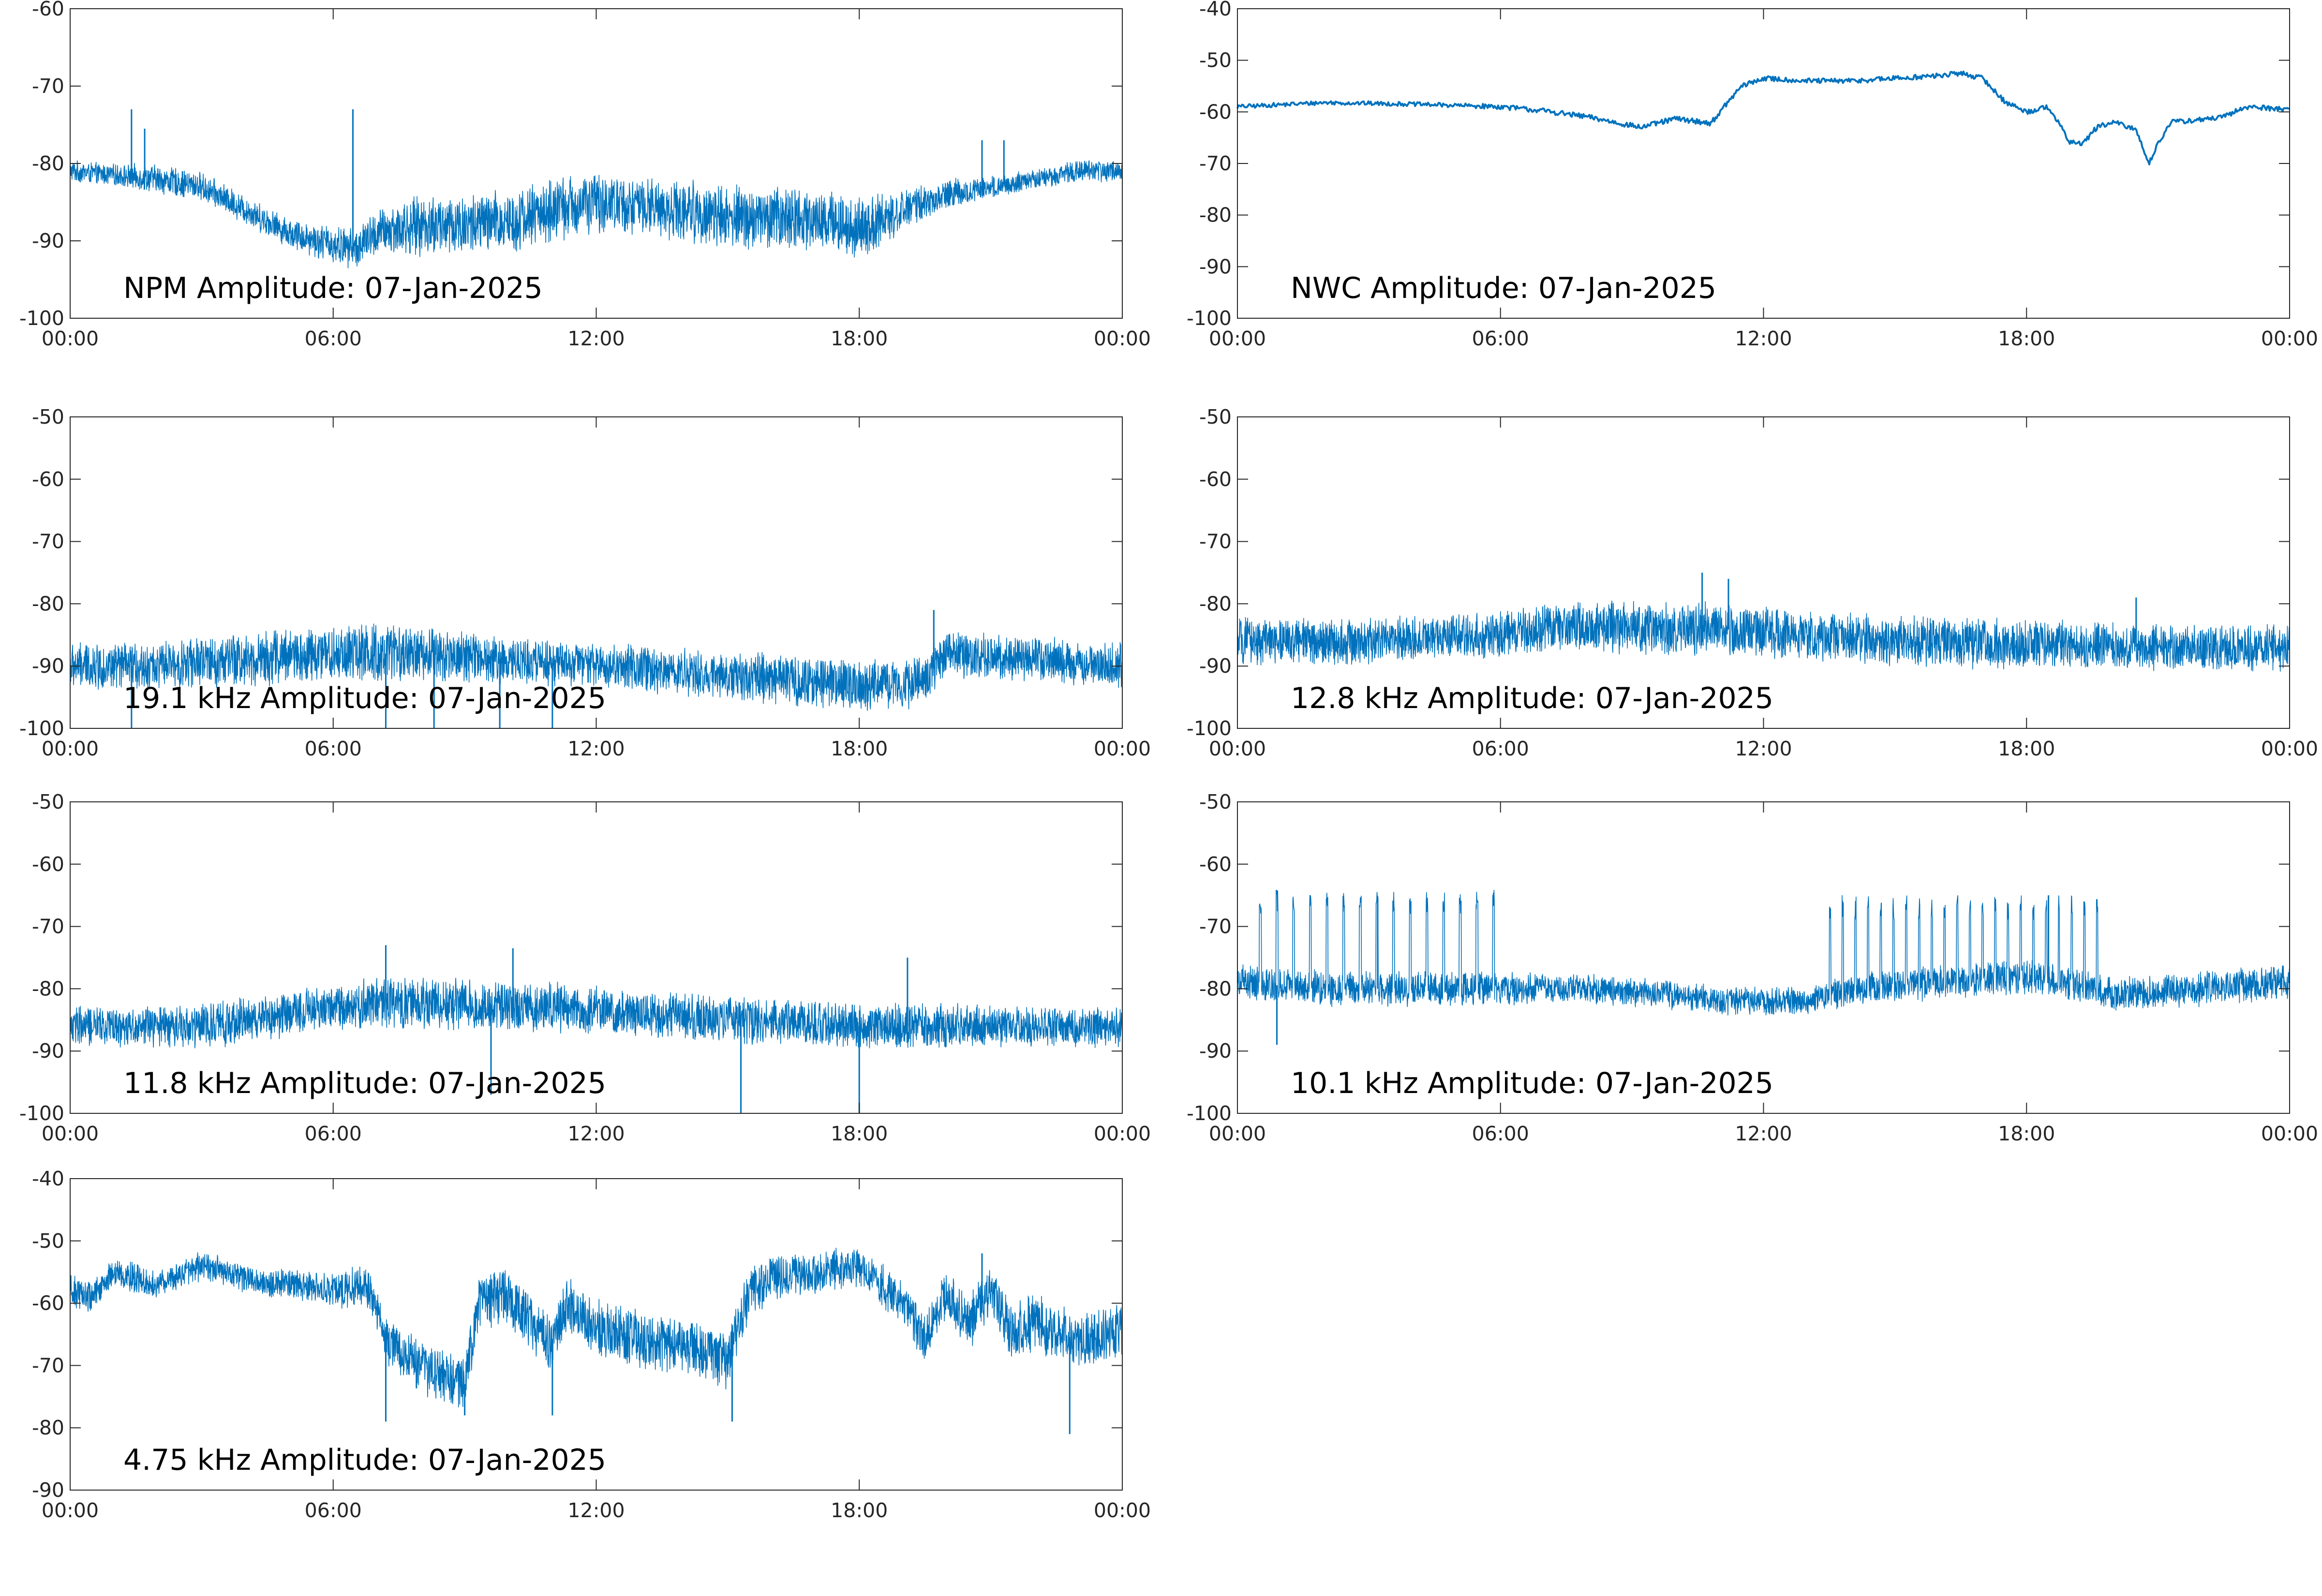 The height and width of the screenshot is (1596, 2322). I want to click on panel-2-trace-group, so click(596, 669).